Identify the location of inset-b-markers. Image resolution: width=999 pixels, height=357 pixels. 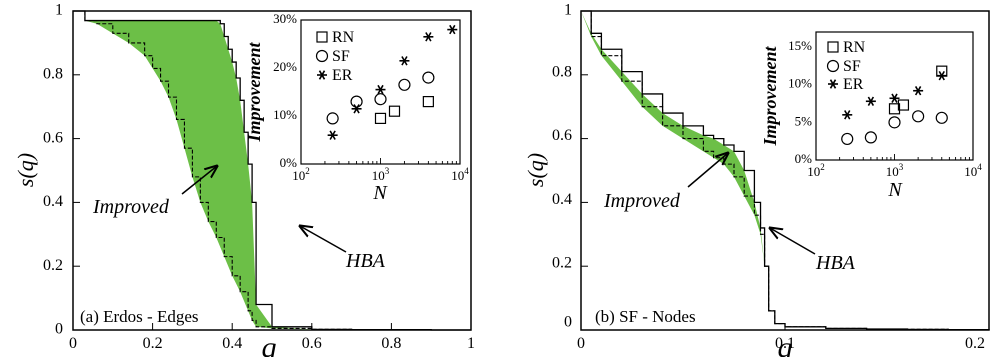
(892, 112).